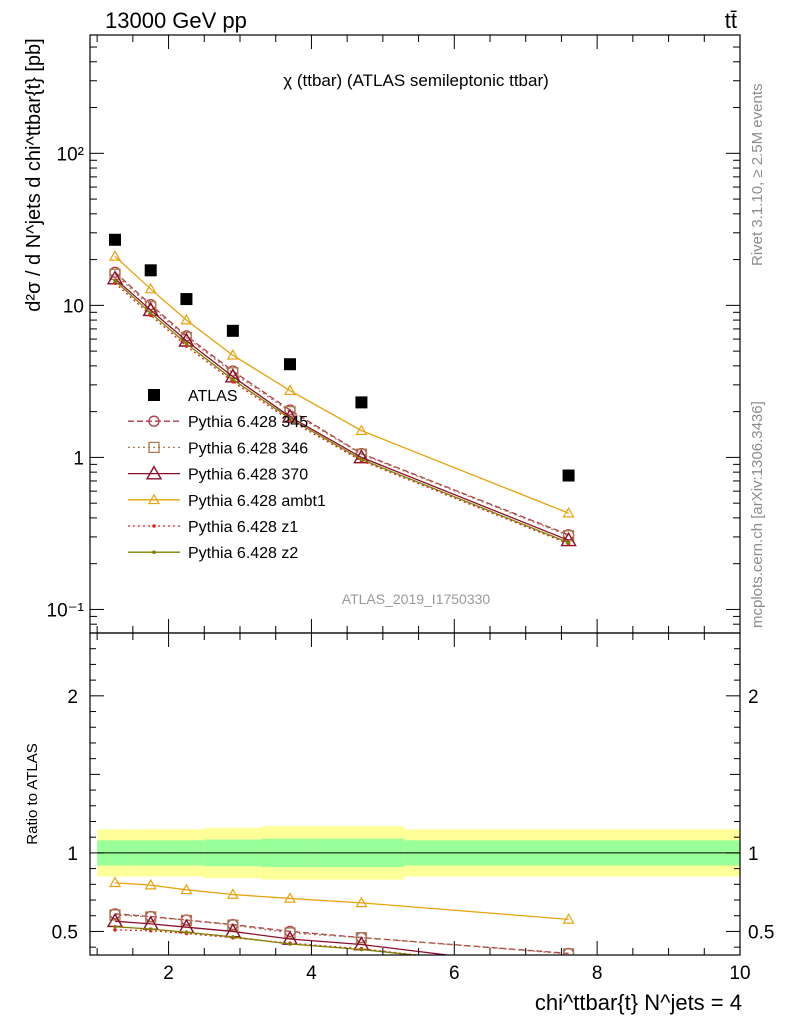 This screenshot has height=1024, width=786. Describe the element at coordinates (72, 854) in the screenshot. I see `ratio-y-tick-label-left: 1` at that location.